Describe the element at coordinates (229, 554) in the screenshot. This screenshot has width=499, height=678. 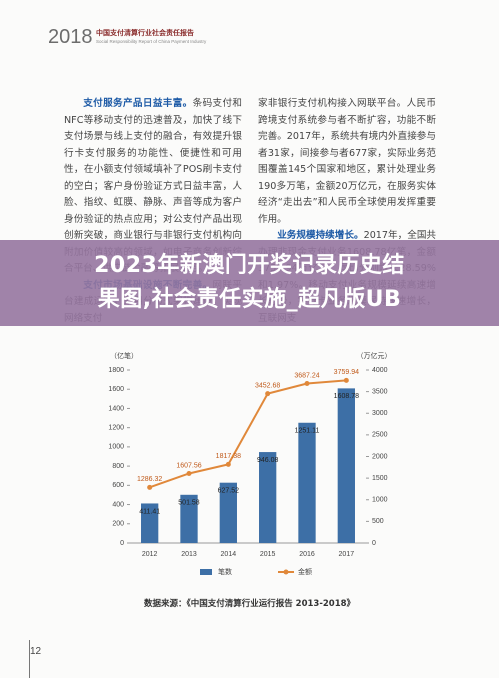
I see `x-tick-label: 2014` at that location.